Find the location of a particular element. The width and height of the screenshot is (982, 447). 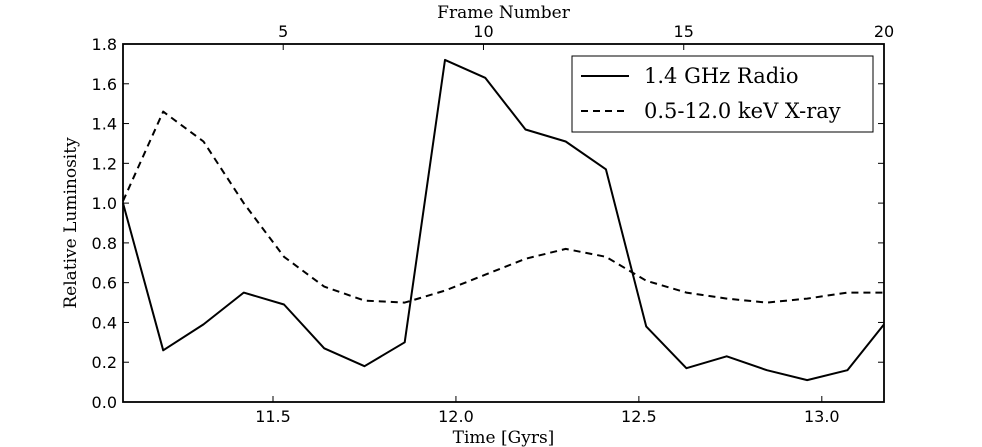

y-axis-label: Relative Luminosity is located at coordinates (71, 223).